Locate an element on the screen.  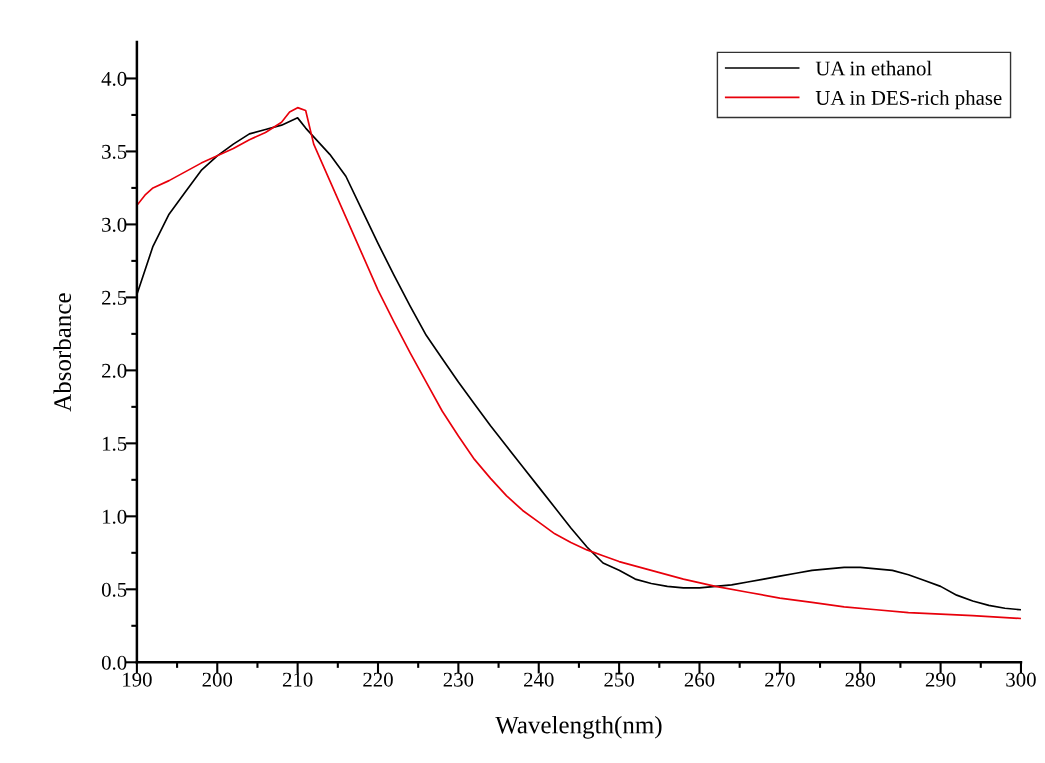
legend-label: UA in DES-rich phase is located at coordinates (908, 100).